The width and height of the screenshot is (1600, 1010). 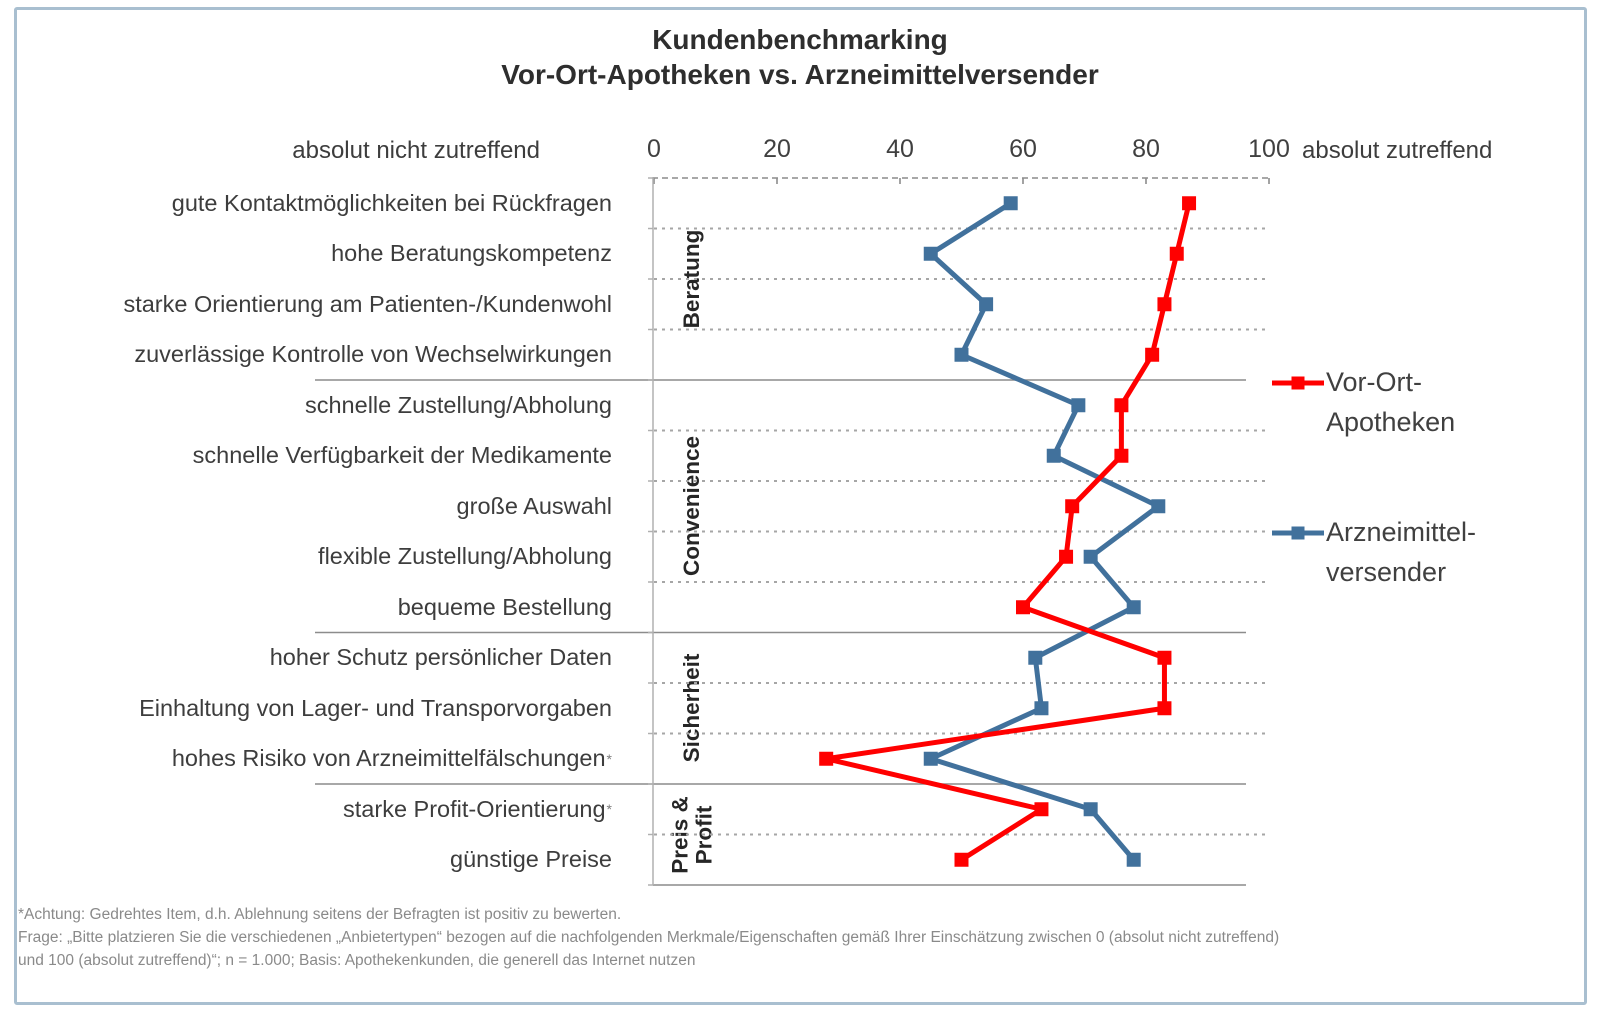 What do you see at coordinates (477, 808) in the screenshot?
I see `category-label: starke Profit-Orientierung *` at bounding box center [477, 808].